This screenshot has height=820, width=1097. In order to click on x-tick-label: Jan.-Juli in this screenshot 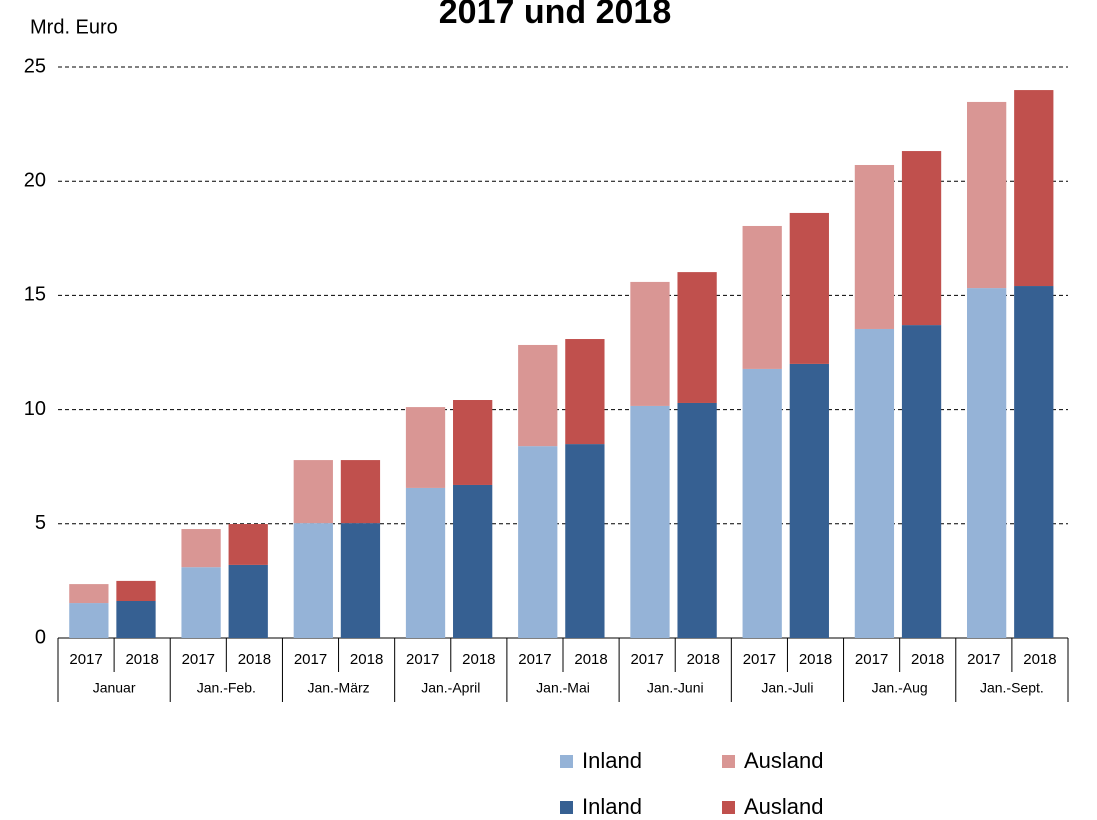, I will do `click(787, 688)`.